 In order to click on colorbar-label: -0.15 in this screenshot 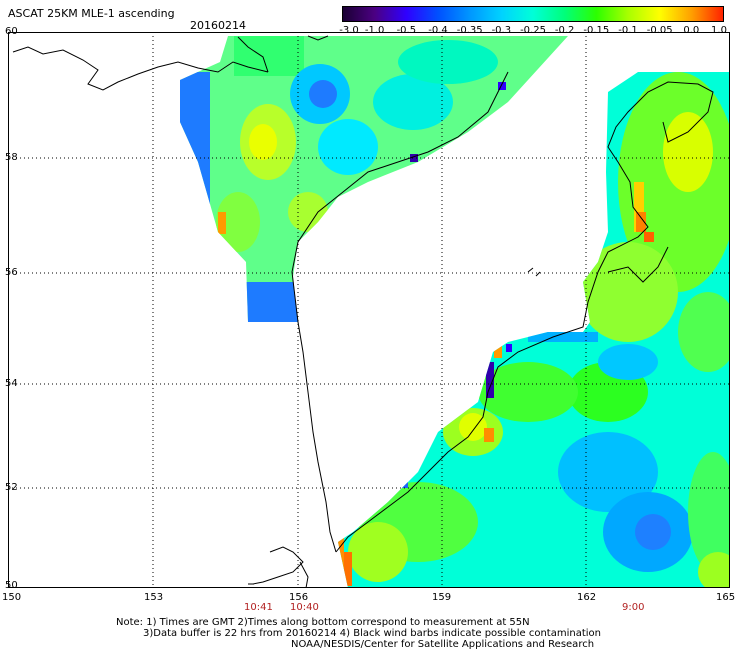, I will do `click(596, 30)`.